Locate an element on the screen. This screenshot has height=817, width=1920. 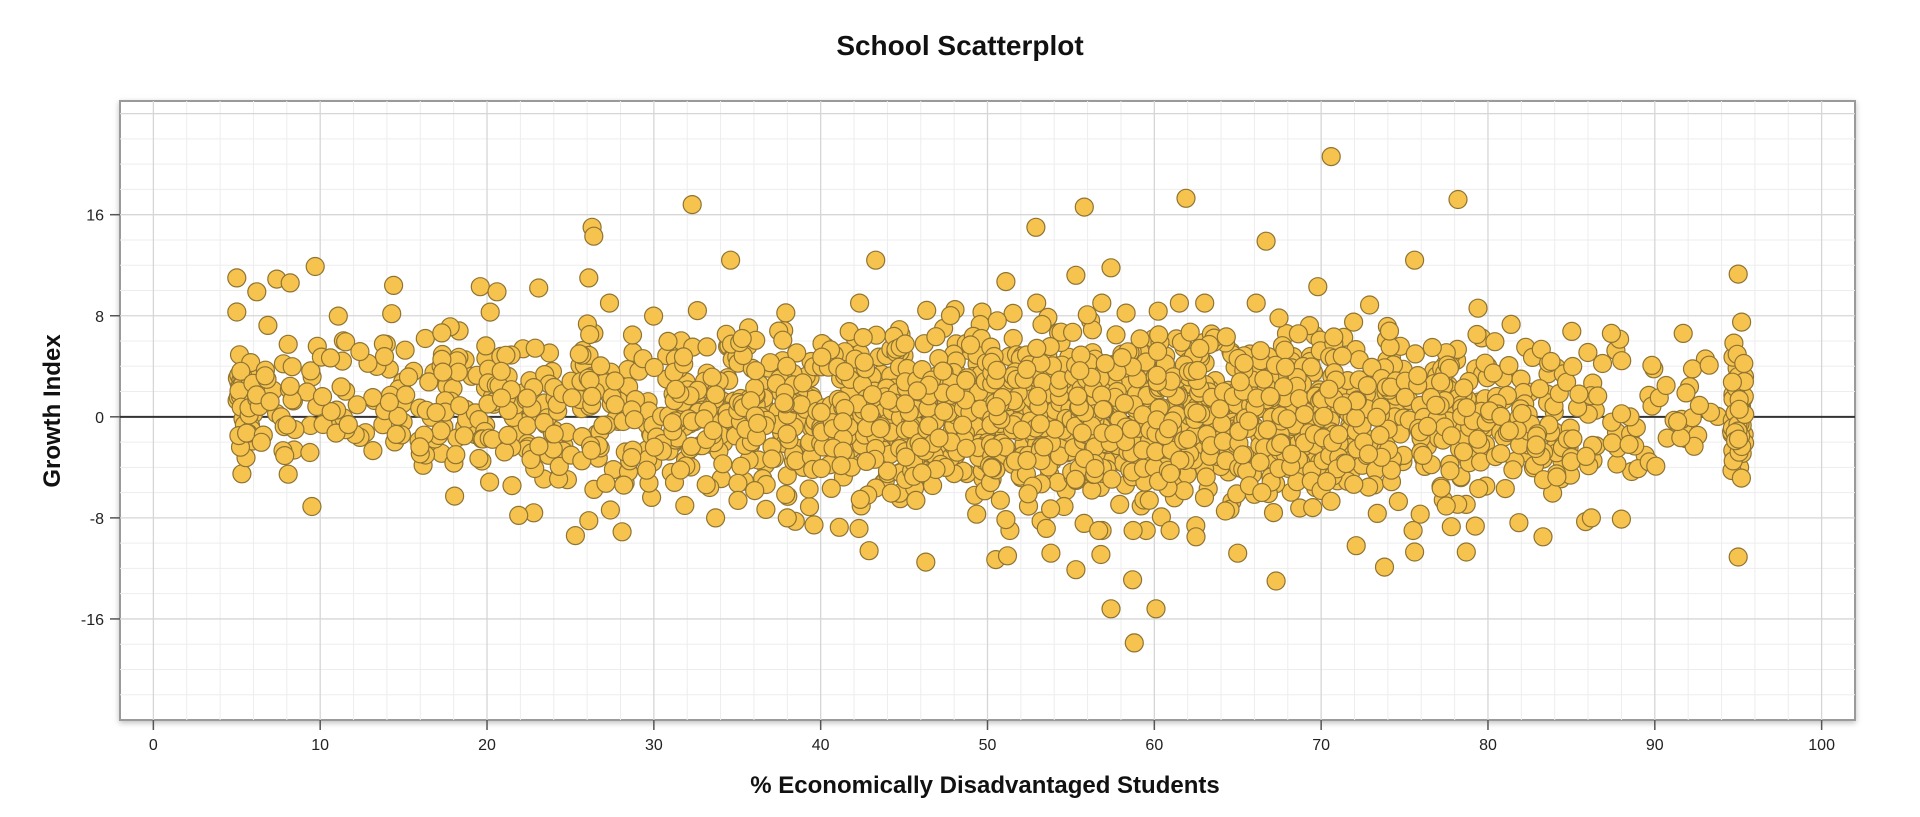
y-tick-label: 8 is located at coordinates (99, 317).